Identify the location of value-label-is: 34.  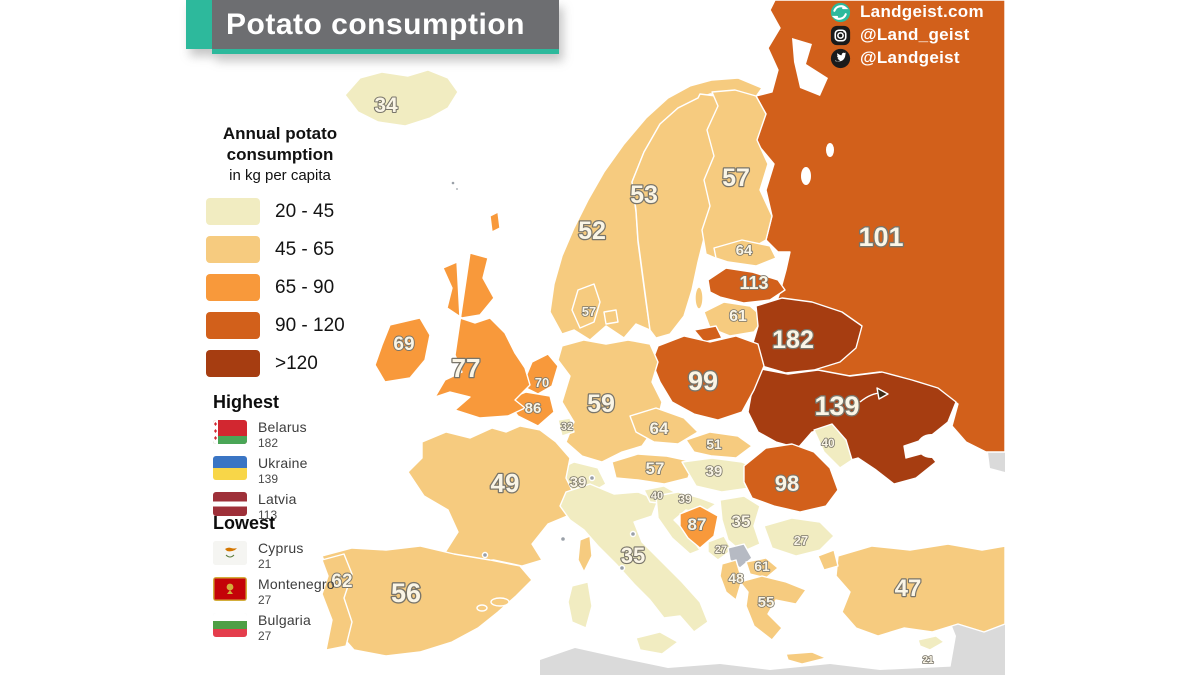
(386, 105).